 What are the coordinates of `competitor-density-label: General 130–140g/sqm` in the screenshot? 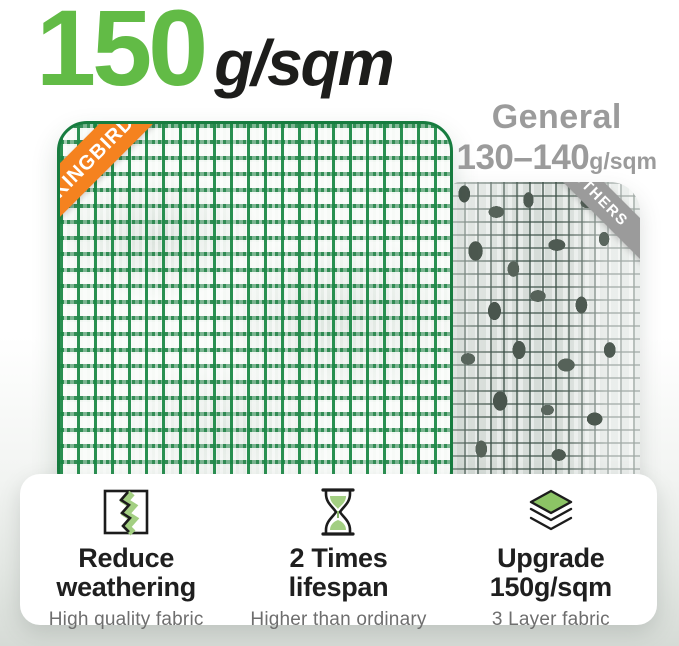 It's located at (557, 136).